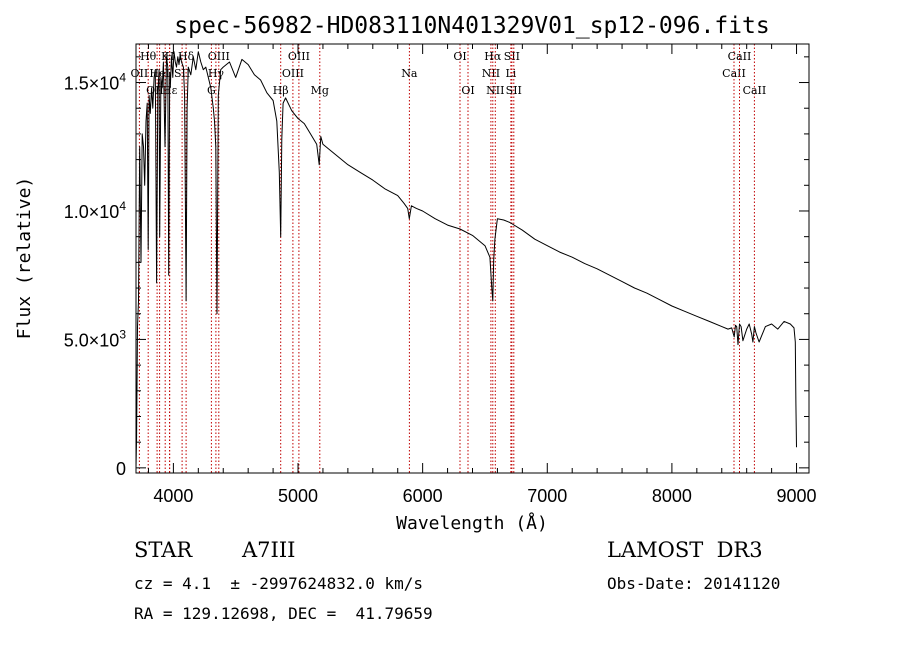 Image resolution: width=900 pixels, height=649 pixels. I want to click on x-tick-label-4: 8000, so click(672, 496).